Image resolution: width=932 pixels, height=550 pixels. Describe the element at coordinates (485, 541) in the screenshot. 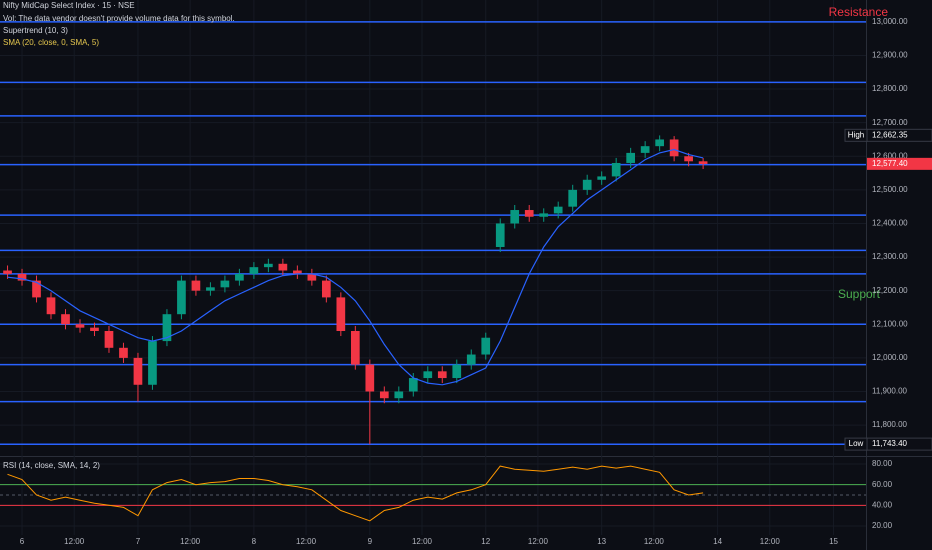

I see `x-tick-label: 12` at that location.